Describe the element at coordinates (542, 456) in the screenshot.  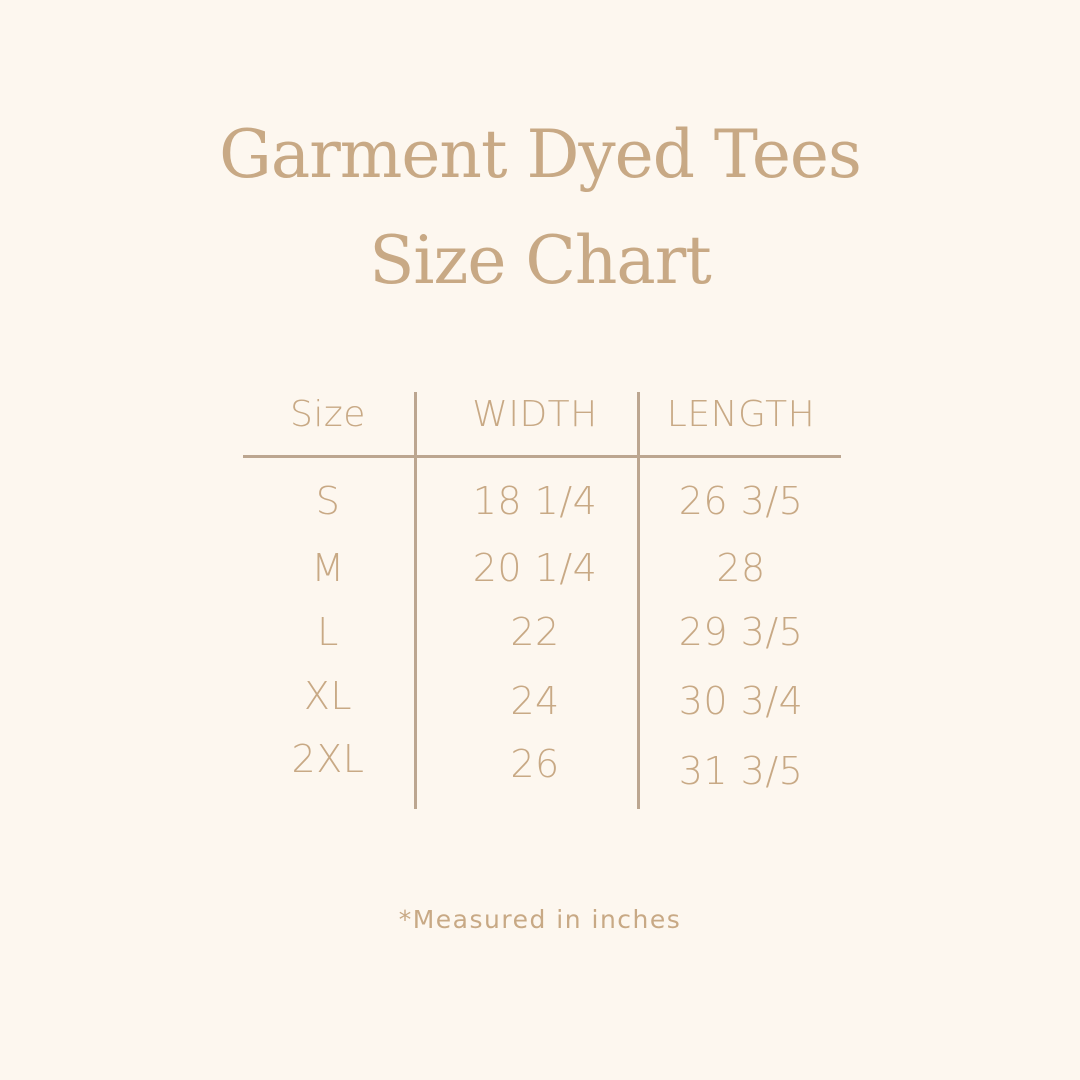
I see `header-divider` at that location.